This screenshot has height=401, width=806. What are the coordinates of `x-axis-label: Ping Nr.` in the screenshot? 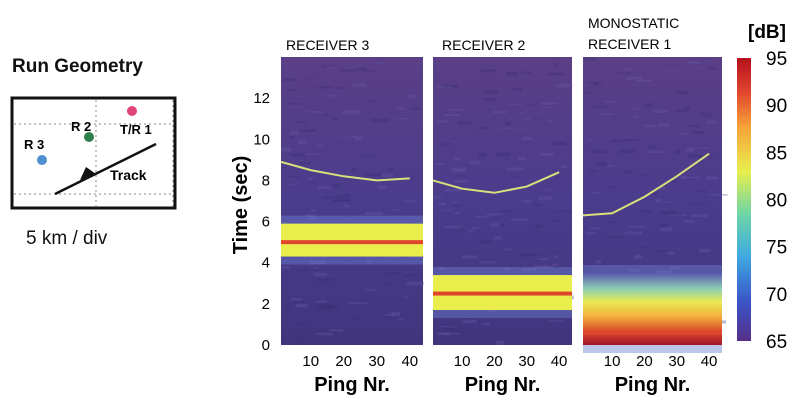 It's located at (653, 385).